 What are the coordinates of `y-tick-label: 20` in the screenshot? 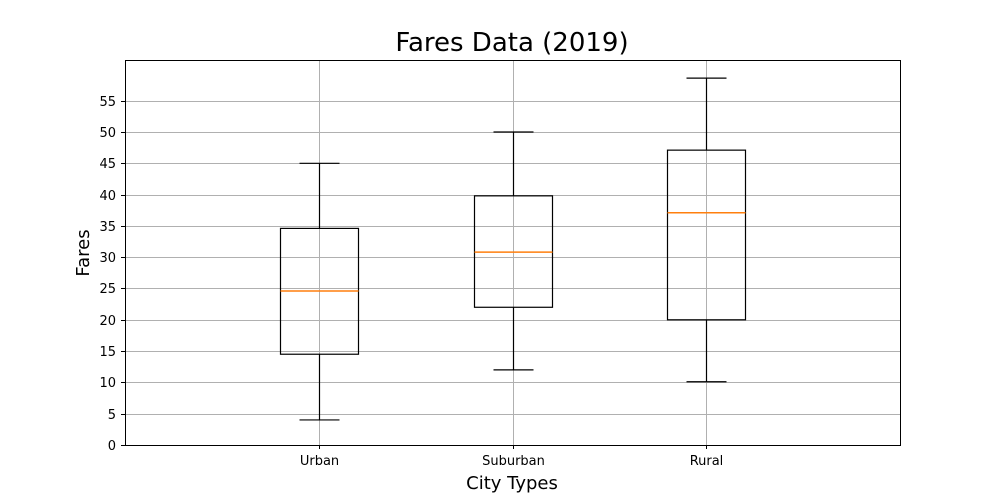 It's located at (107, 321).